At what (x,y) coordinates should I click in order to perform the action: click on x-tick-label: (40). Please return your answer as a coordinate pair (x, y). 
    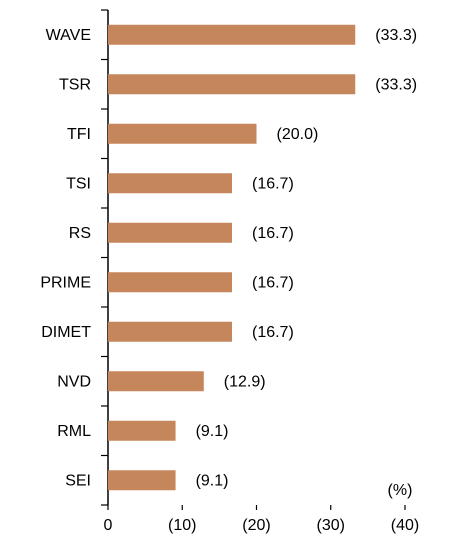
    Looking at the image, I should click on (405, 525).